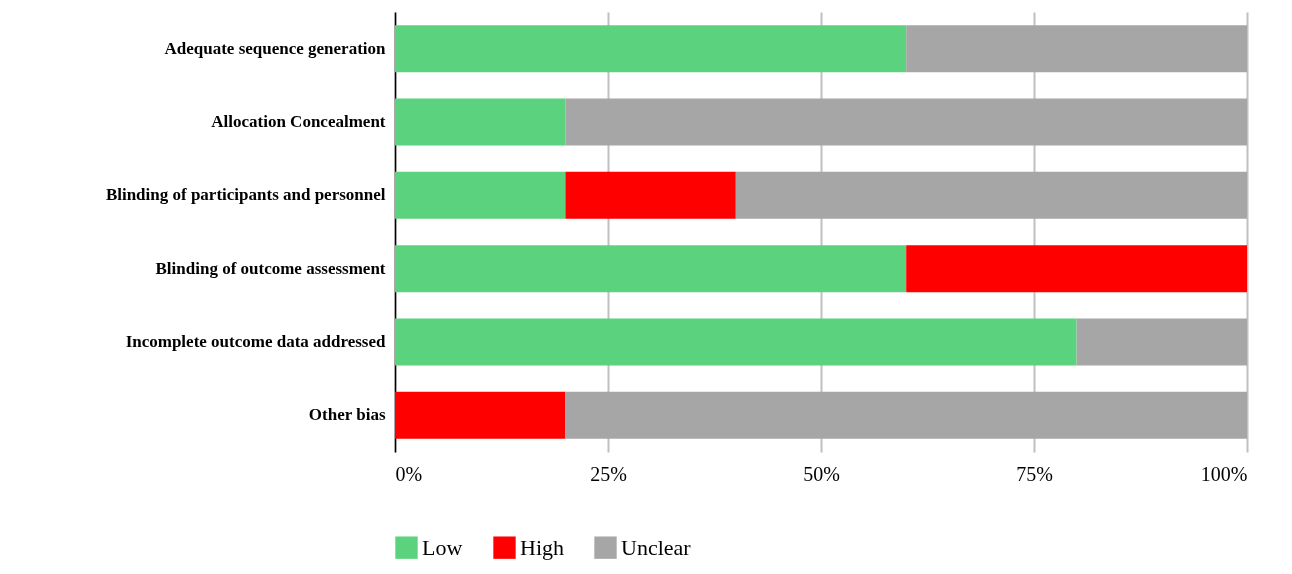 Image resolution: width=1292 pixels, height=574 pixels. What do you see at coordinates (270, 268) in the screenshot?
I see `y-tick-label: Blinding of outcome assessment` at bounding box center [270, 268].